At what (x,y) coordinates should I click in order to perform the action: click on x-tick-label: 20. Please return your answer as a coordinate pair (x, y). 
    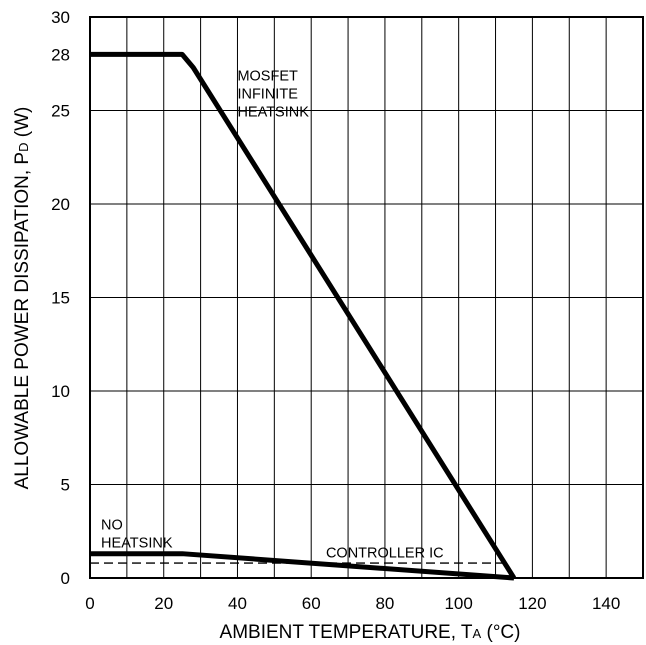
    Looking at the image, I should click on (163, 603).